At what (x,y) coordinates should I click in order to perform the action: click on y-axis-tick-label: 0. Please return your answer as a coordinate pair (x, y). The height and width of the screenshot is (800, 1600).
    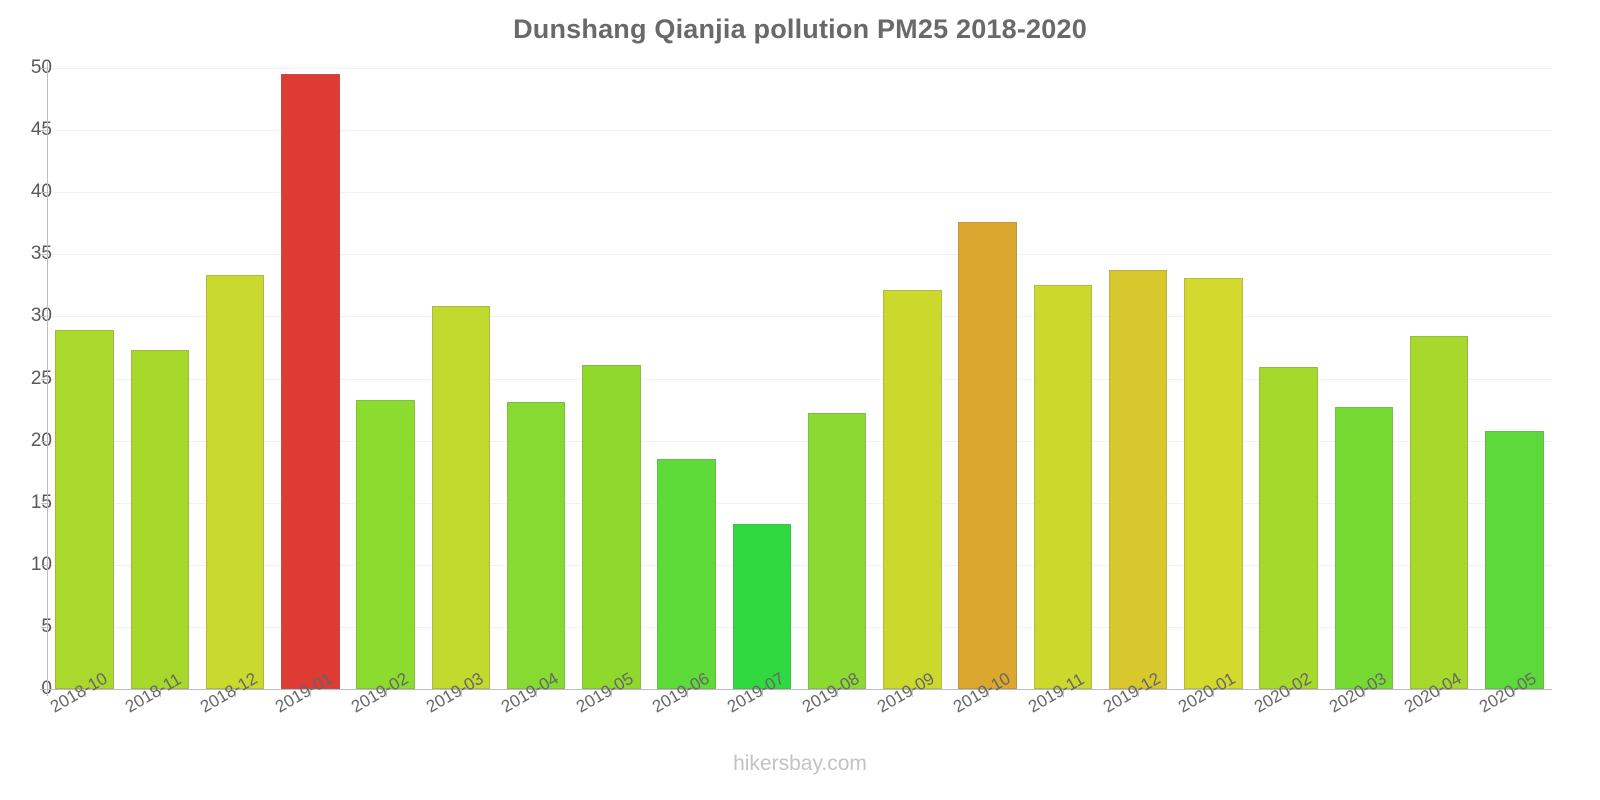
    Looking at the image, I should click on (32, 689).